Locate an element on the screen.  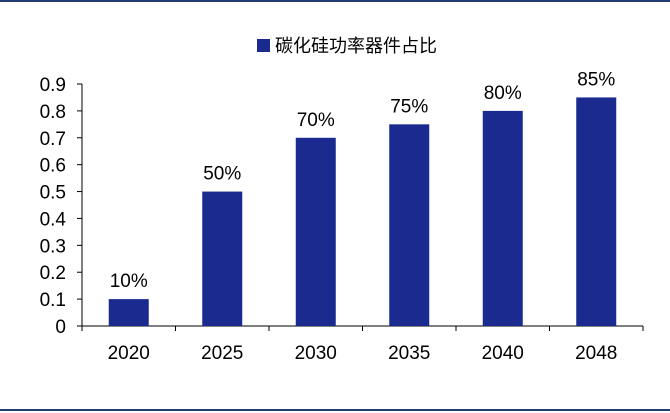
y-tick-label: 0.7 is located at coordinates (53, 139).